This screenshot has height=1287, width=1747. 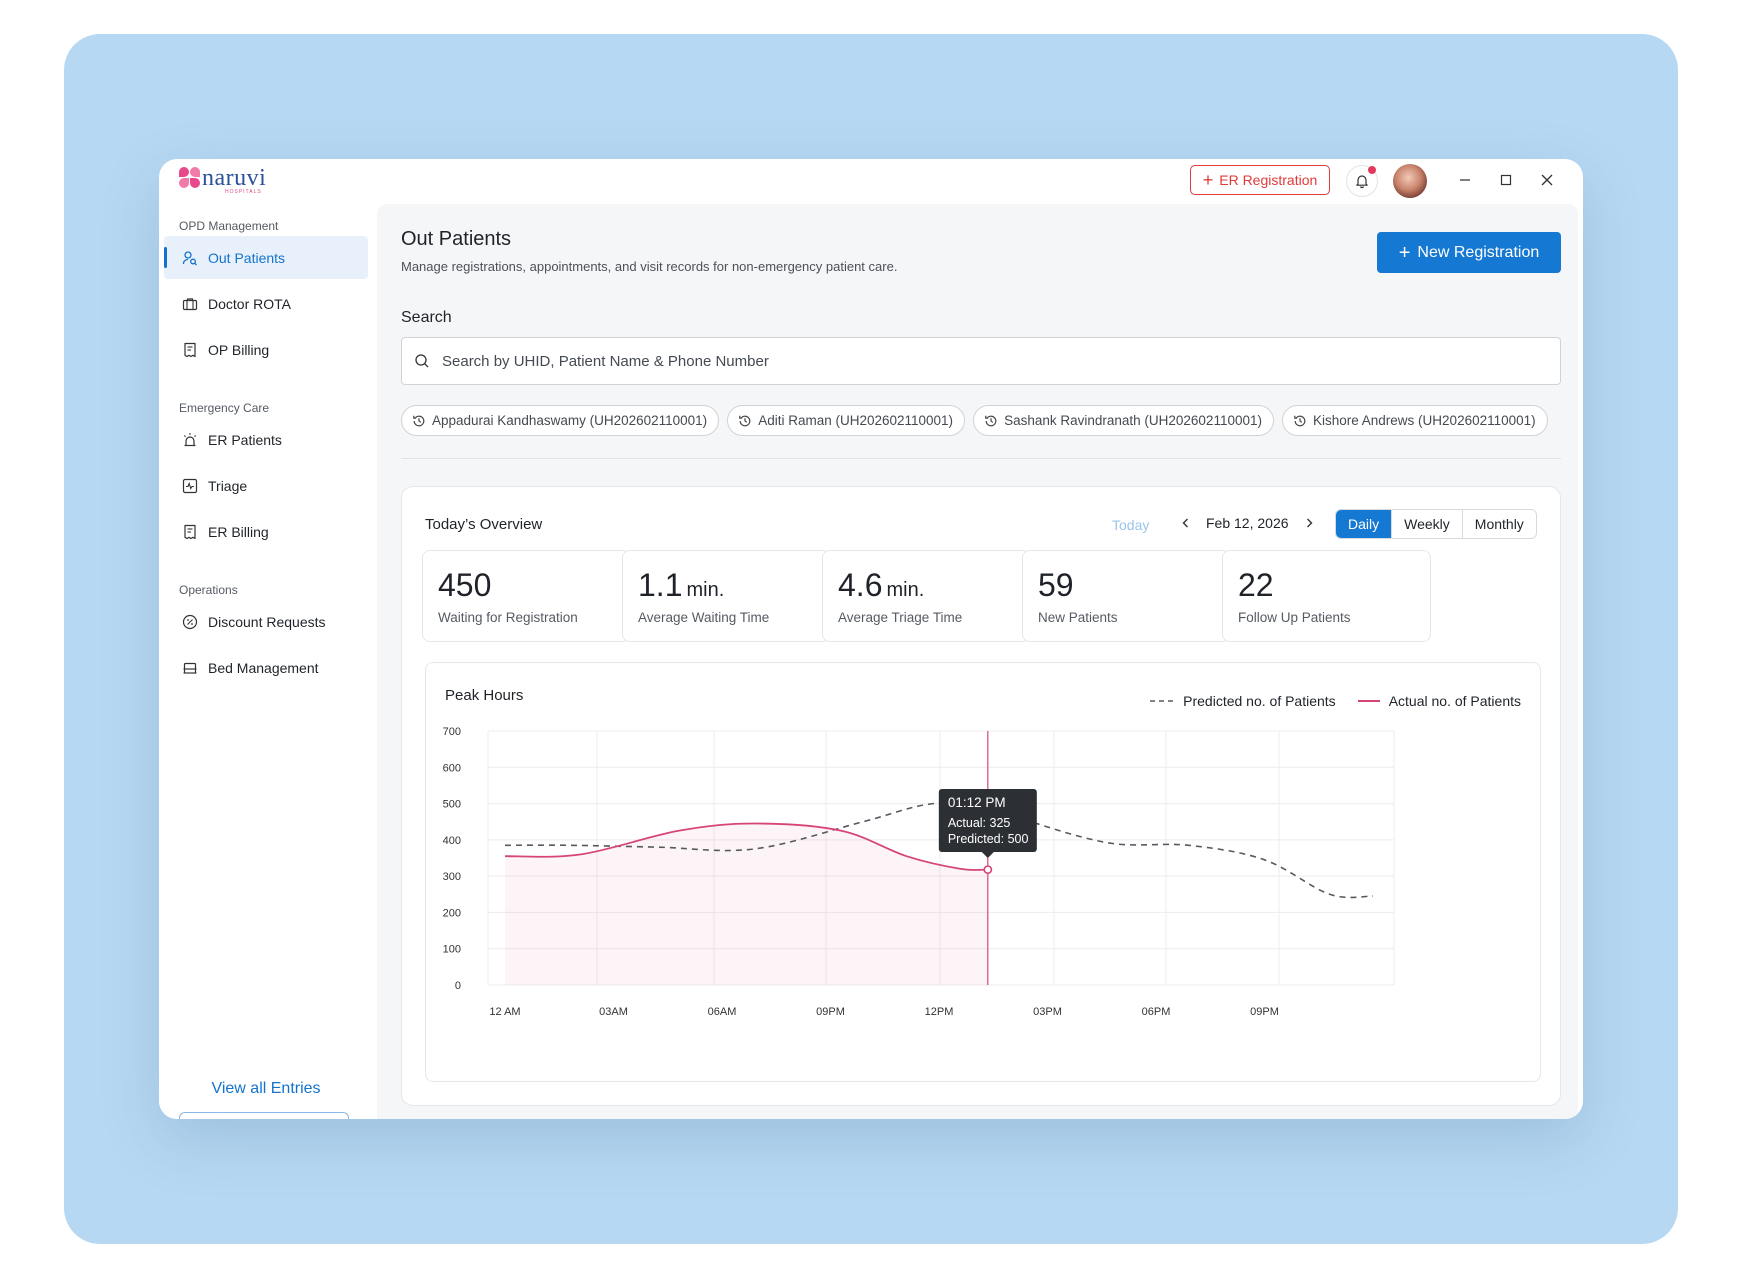 I want to click on y-tick-label: 700, so click(x=452, y=732).